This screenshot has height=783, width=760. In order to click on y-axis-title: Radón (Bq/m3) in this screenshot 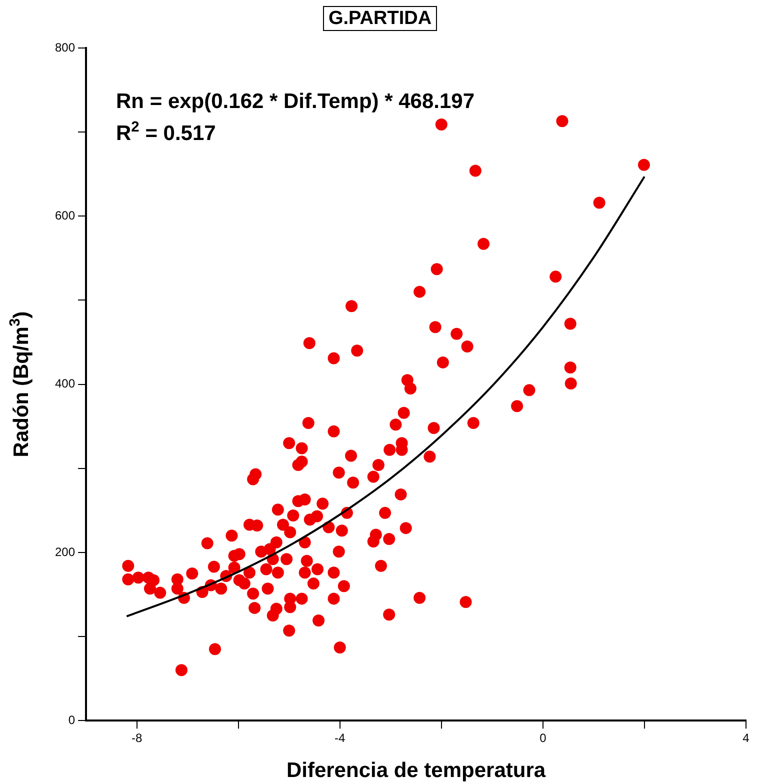, I will do `click(20, 384)`.